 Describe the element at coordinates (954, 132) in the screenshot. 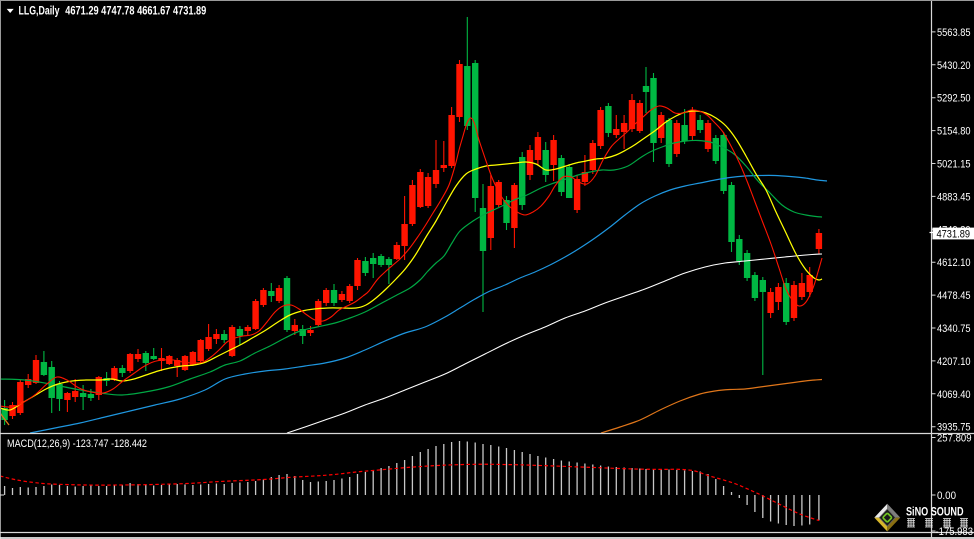

I see `svg-text: 5154.80` at that location.